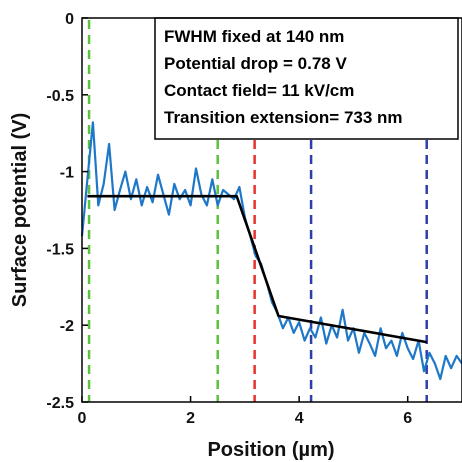  What do you see at coordinates (283, 117) in the screenshot?
I see `annotation-line-4: Transition extension= 733 nm` at bounding box center [283, 117].